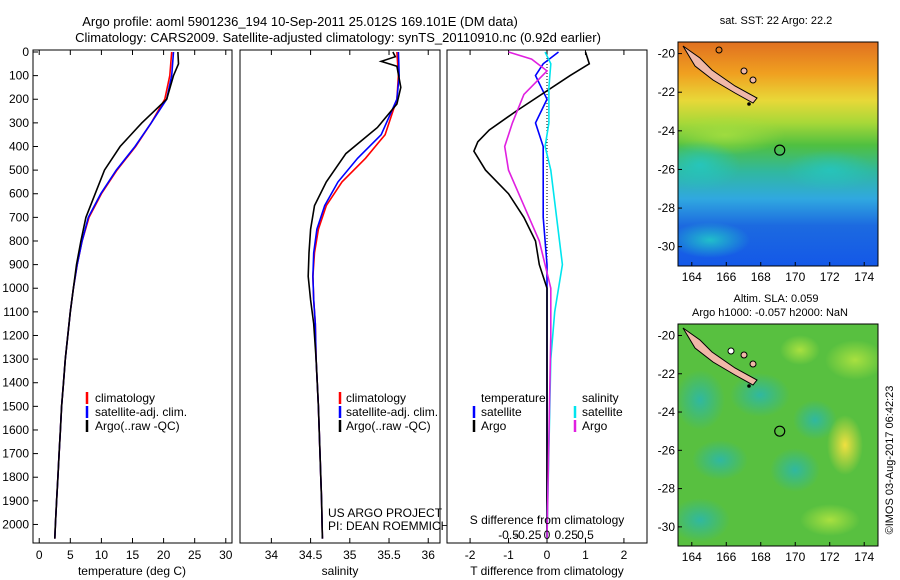 The width and height of the screenshot is (900, 580). What do you see at coordinates (547, 571) in the screenshot?
I see `t-difference-label: T difference from climatology` at bounding box center [547, 571].